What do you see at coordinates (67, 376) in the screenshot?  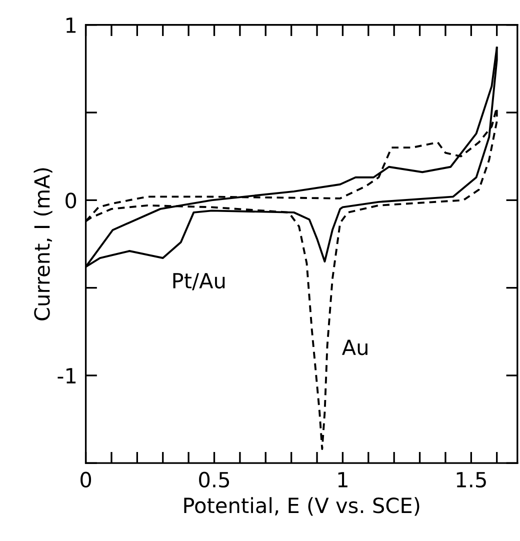 I see `y-tick-label: -1` at bounding box center [67, 376].